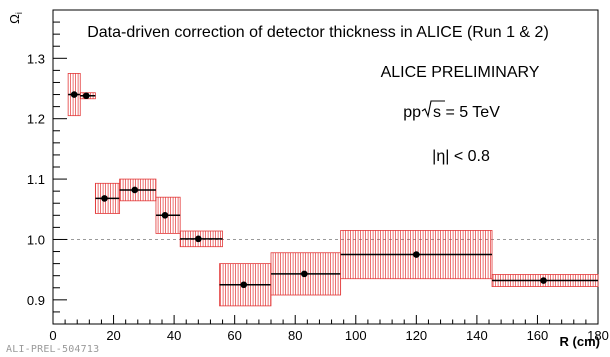  I want to click on x-tick-label: 180, so click(598, 335).